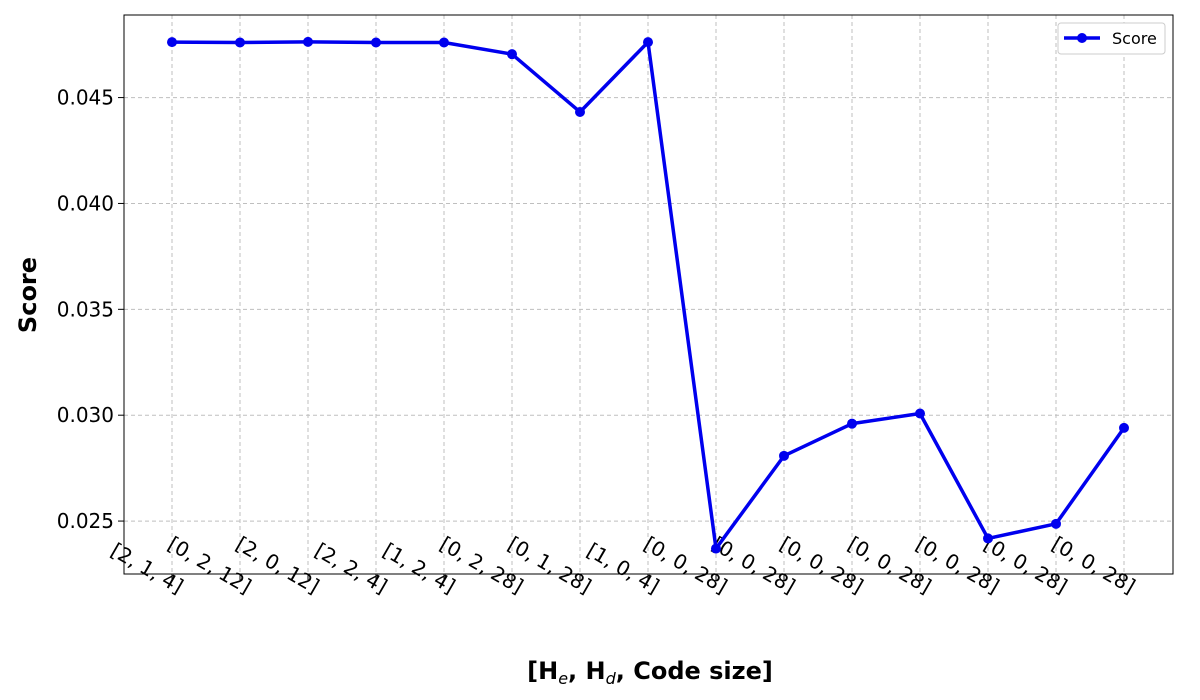  I want to click on x-axis-title-sub-e: e, so click(563, 678).